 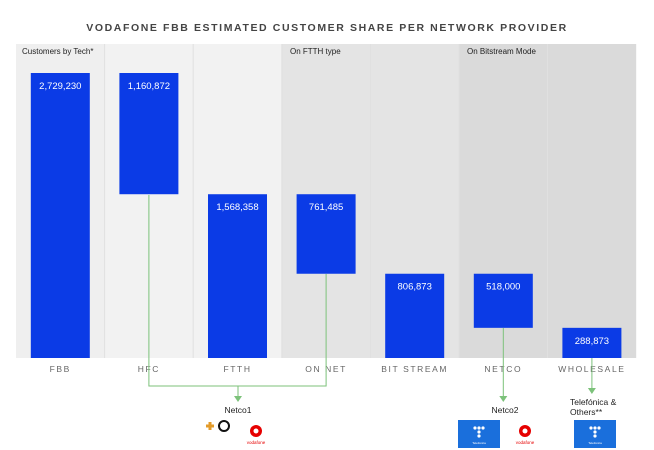 I want to click on group-label-netco2: Netco2, so click(x=505, y=410).